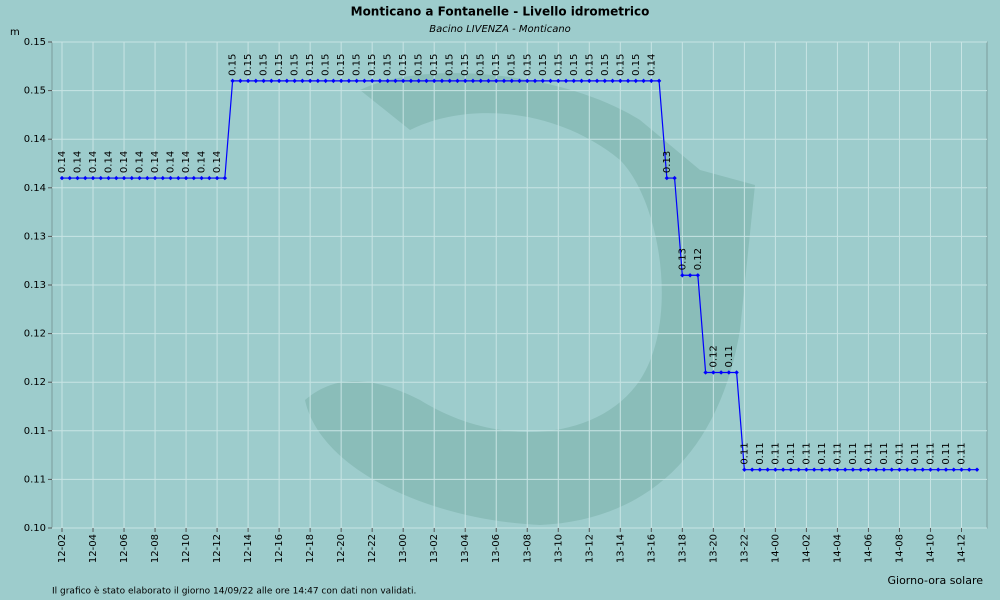  Describe the element at coordinates (35, 42) in the screenshot. I see `y-tick-label: 0.15` at that location.